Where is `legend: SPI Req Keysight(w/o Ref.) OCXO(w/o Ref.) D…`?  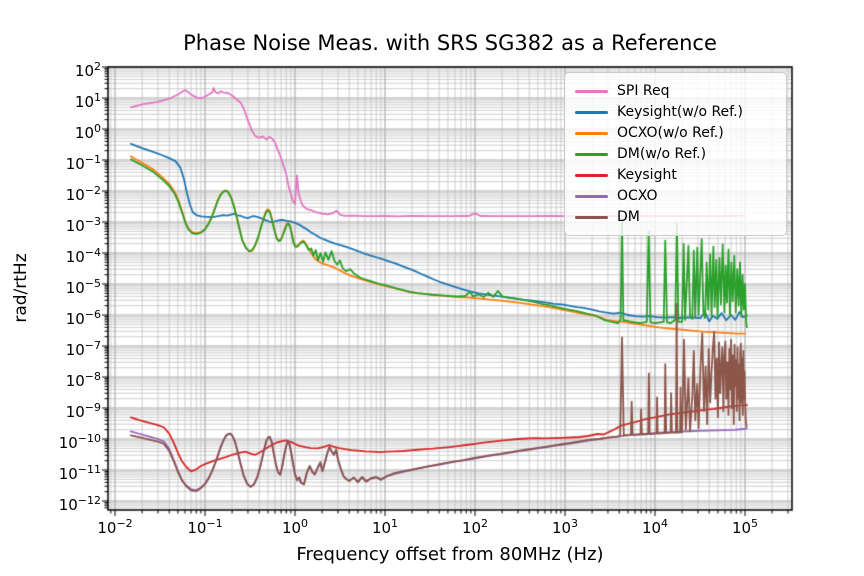
legend: SPI Req Keysight(w/o Ref.) OCXO(w/o Ref.) D… is located at coordinates (675, 154).